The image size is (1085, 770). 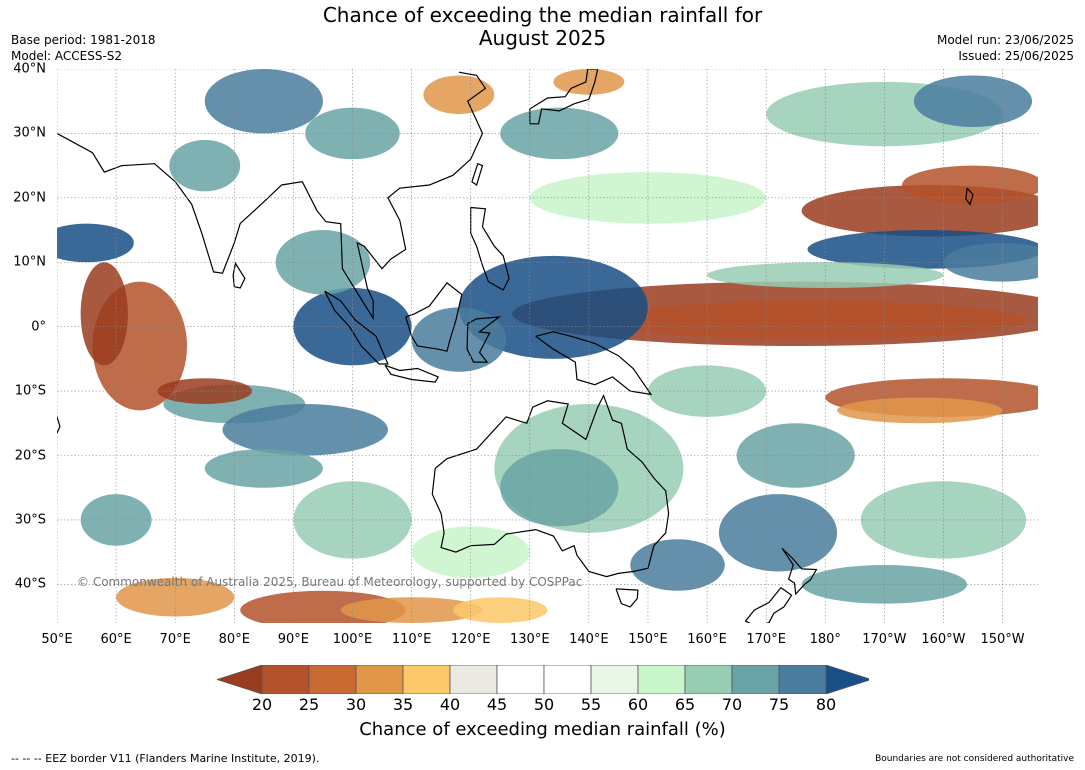 What do you see at coordinates (477, 174) in the screenshot?
I see `taiwan-coastline` at bounding box center [477, 174].